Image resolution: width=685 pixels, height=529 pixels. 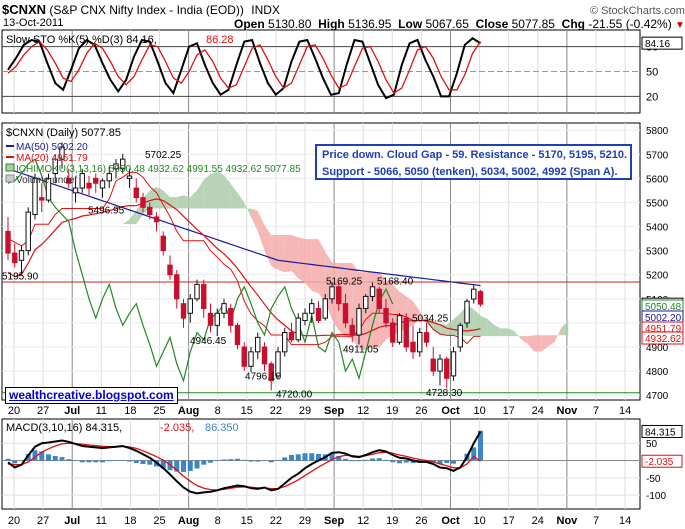 I want to click on macd-right-tag-box, so click(x=662, y=431).